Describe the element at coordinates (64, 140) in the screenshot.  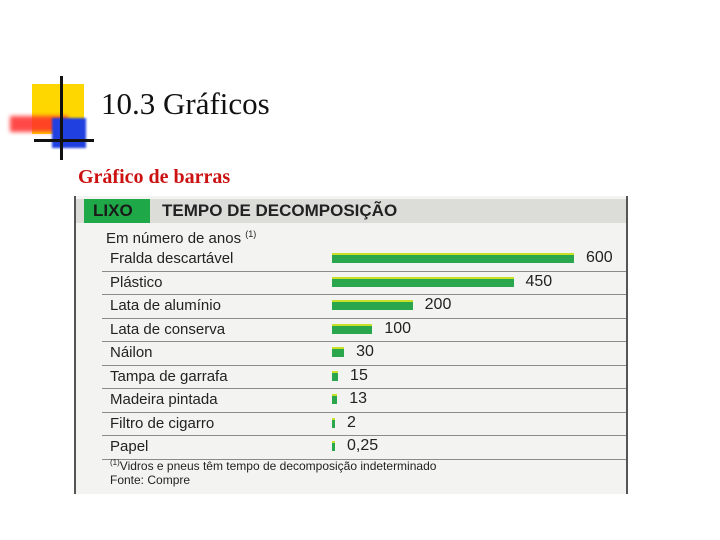
I see `decorative-horizontal-line` at that location.